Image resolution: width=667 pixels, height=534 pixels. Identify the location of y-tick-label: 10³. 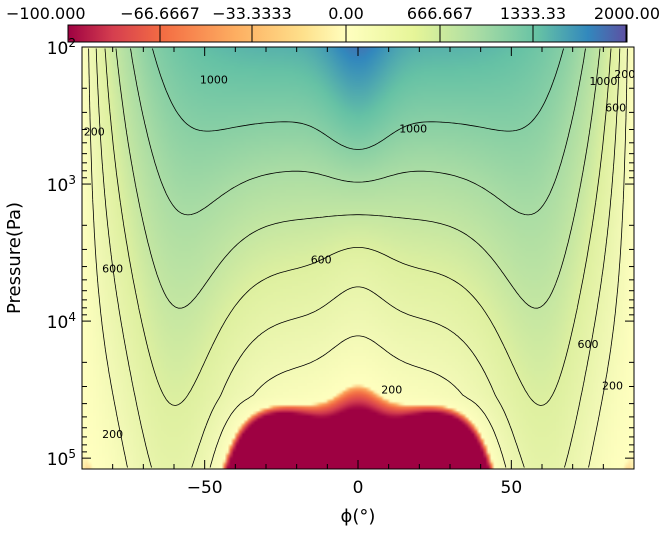
(61, 184).